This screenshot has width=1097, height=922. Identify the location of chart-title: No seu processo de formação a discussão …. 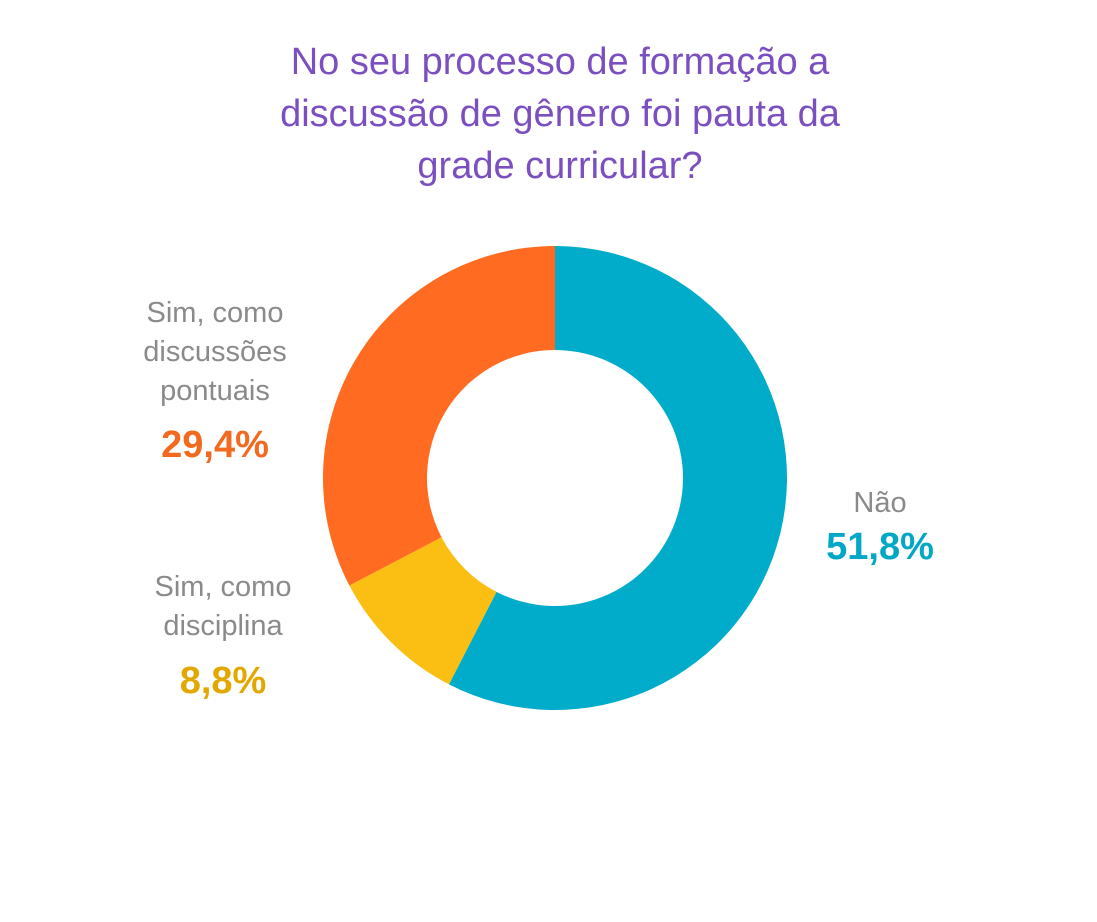
(560, 114).